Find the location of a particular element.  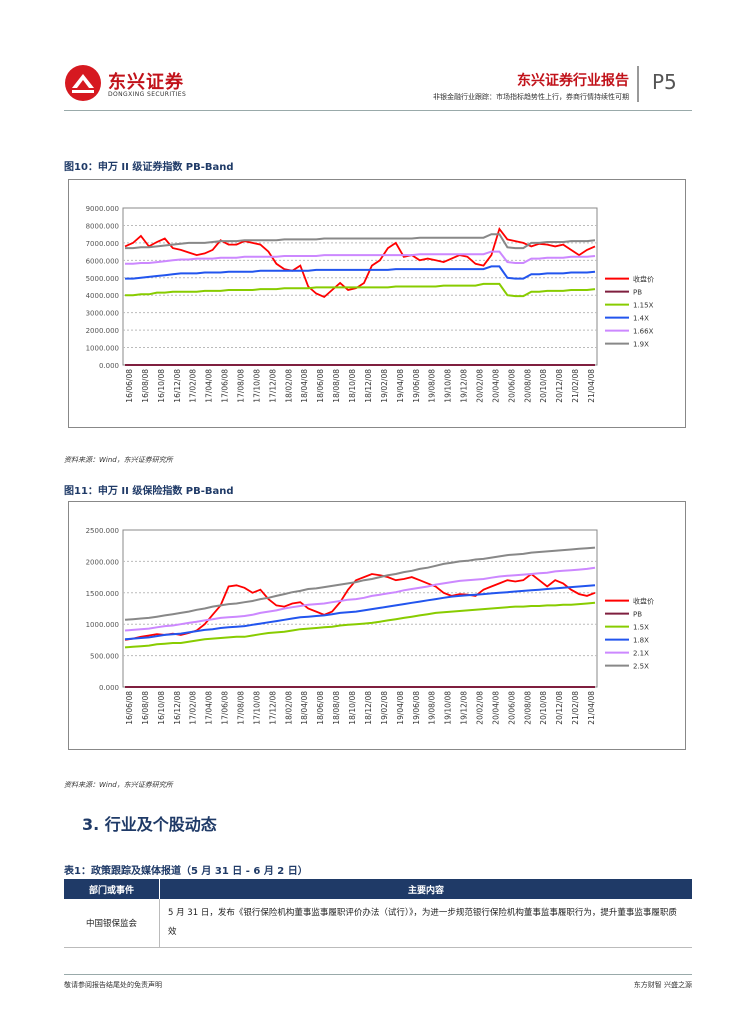

legend-label: 2.1X is located at coordinates (641, 654).